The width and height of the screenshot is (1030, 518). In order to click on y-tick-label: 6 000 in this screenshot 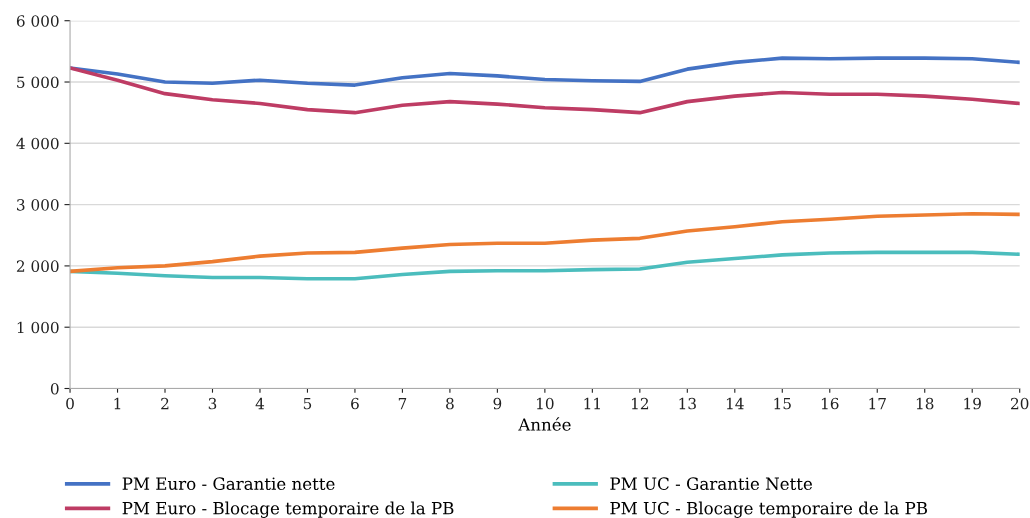, I will do `click(37, 21)`.